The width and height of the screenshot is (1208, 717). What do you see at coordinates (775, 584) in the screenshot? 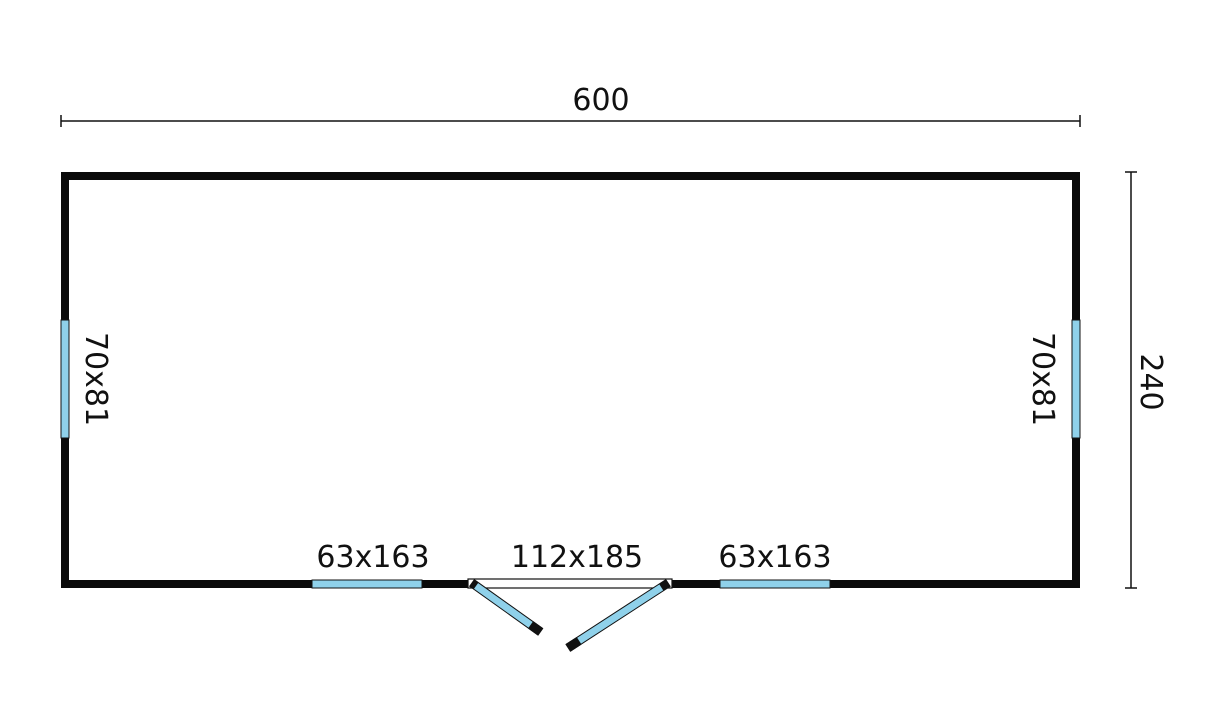
I see `window-front-right` at bounding box center [775, 584].